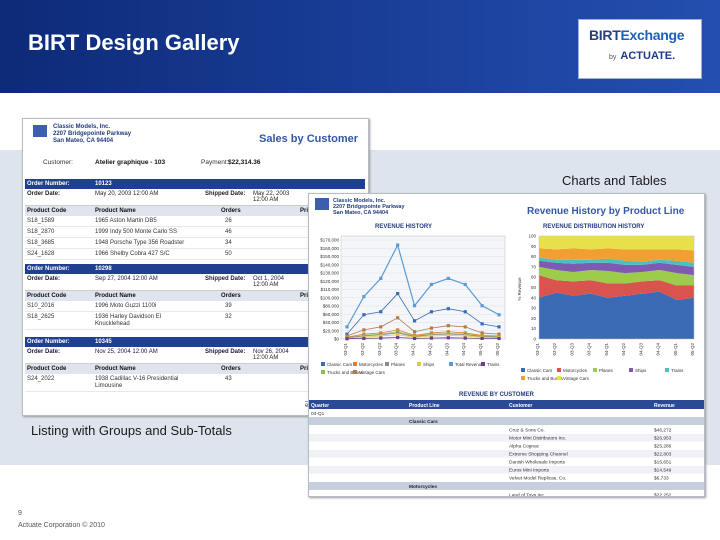 The height and width of the screenshot is (540, 720). What do you see at coordinates (398, 364) in the screenshot?
I see `legend-label: Planes` at bounding box center [398, 364].